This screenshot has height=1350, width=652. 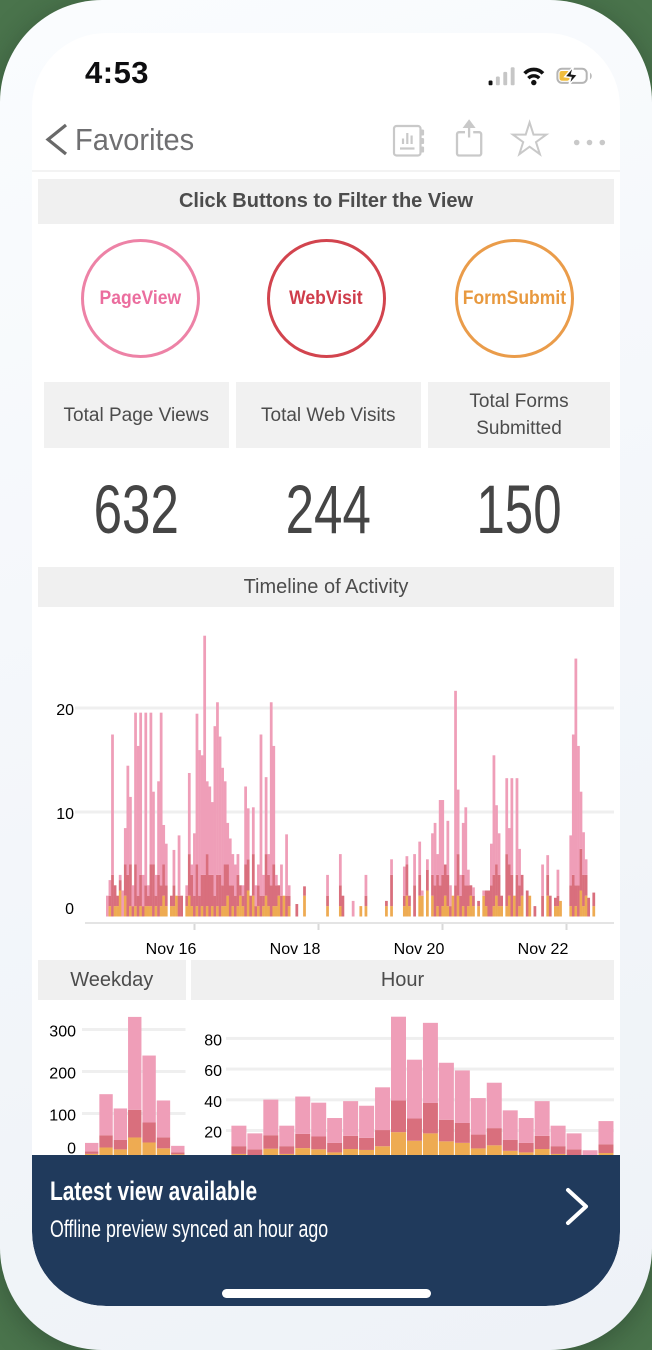 What do you see at coordinates (213, 1071) in the screenshot?
I see `svg-text: 60` at bounding box center [213, 1071].